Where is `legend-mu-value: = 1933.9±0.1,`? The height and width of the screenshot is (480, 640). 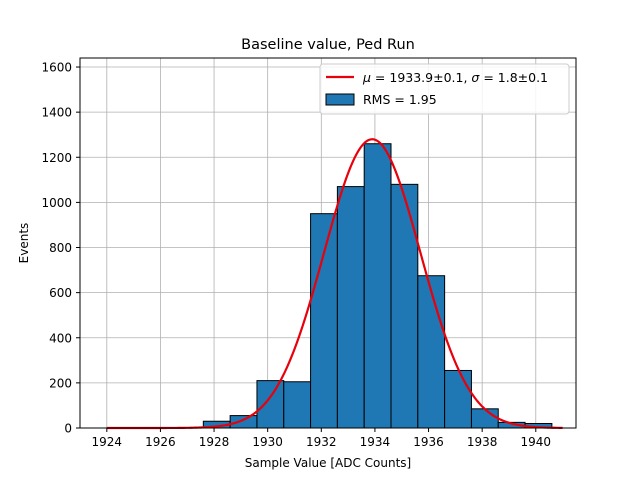 legend-mu-value: = 1933.9±0.1, is located at coordinates (421, 77).